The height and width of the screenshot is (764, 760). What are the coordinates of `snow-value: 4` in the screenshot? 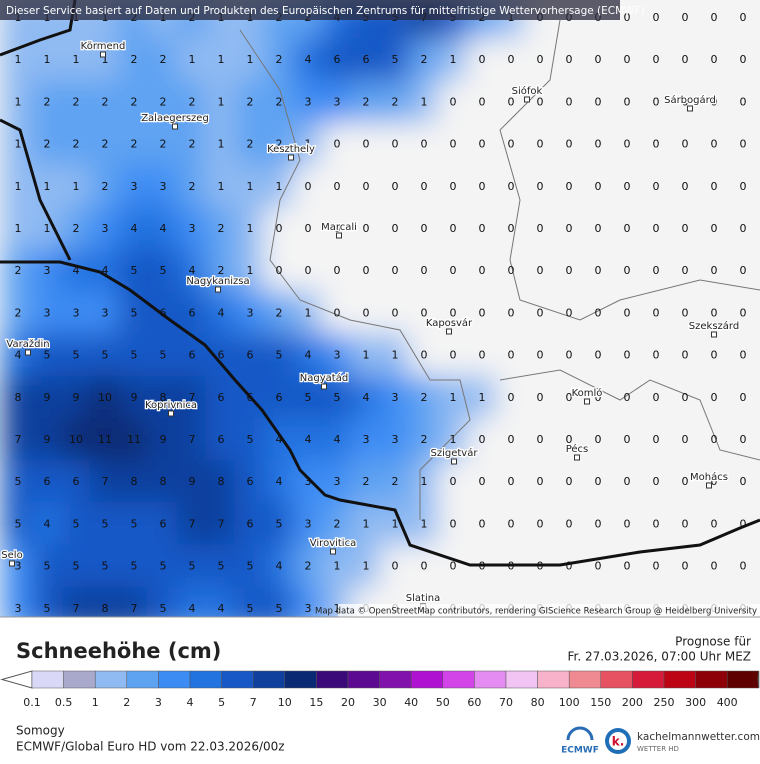 It's located at (366, 397).